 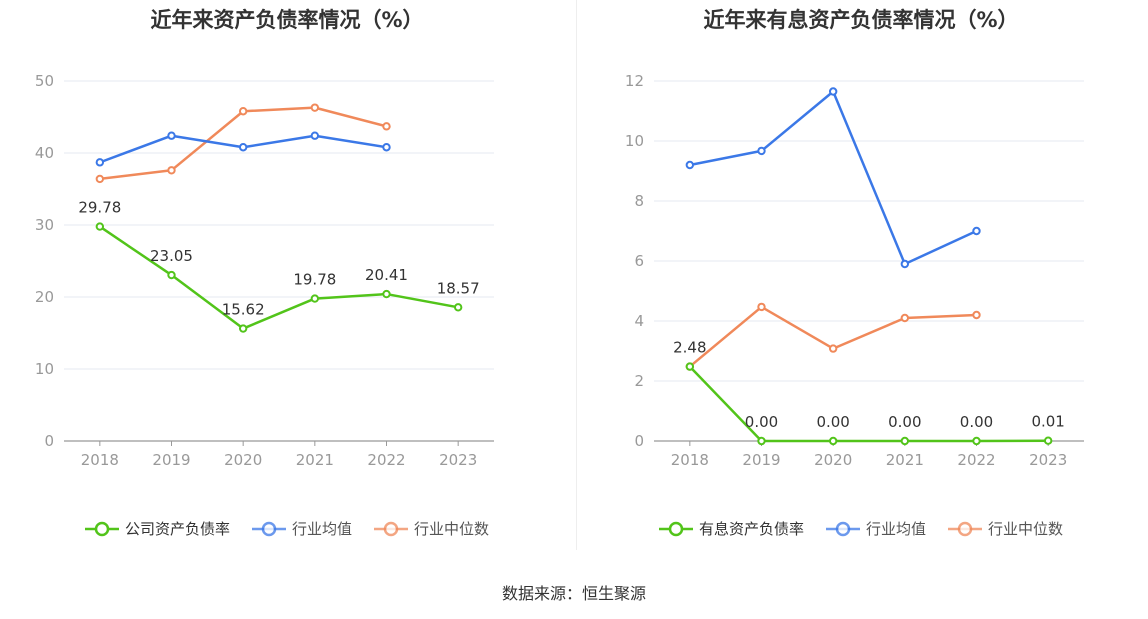 What do you see at coordinates (861, 20) in the screenshot?
I see `chart-title-right: 近年来有息资产负债率情况（%）` at bounding box center [861, 20].